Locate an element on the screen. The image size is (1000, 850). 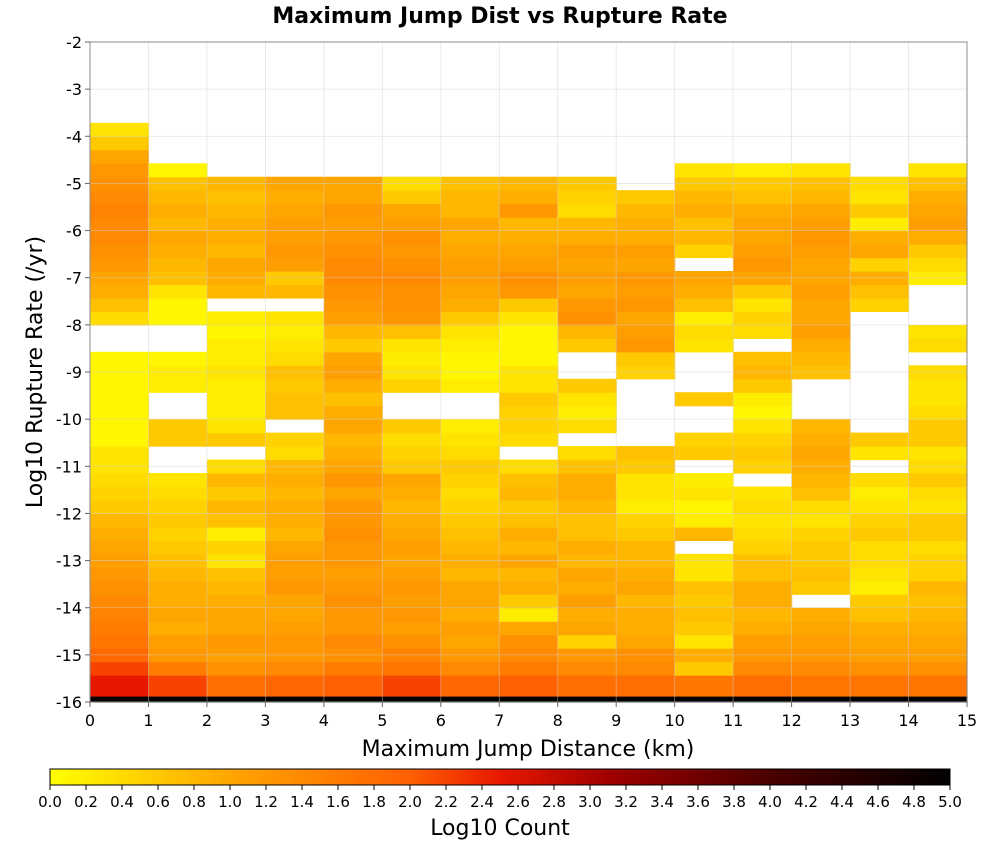
colorbar-tick-label: 0.4 is located at coordinates (122, 802).